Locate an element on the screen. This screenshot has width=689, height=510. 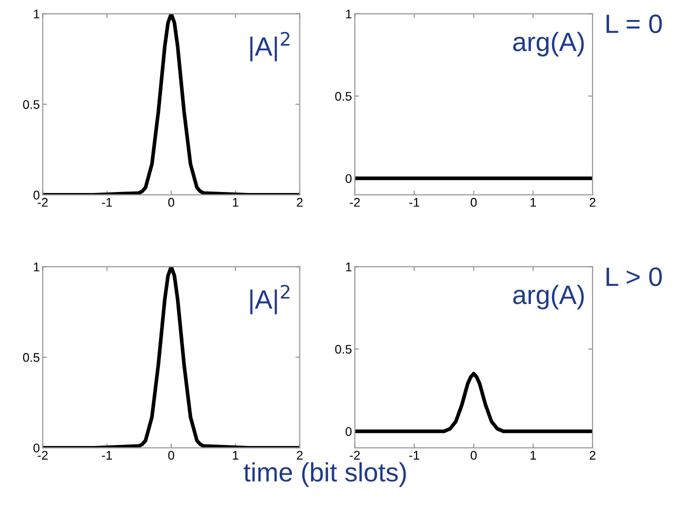
text: L > 0 is located at coordinates (634, 276).